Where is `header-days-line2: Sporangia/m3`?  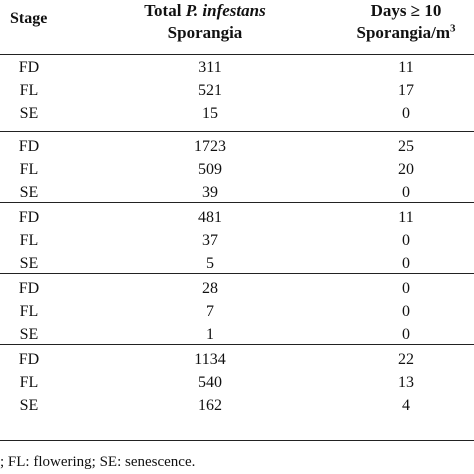
header-days-line2: Sporangia/m3 is located at coordinates (400, 33).